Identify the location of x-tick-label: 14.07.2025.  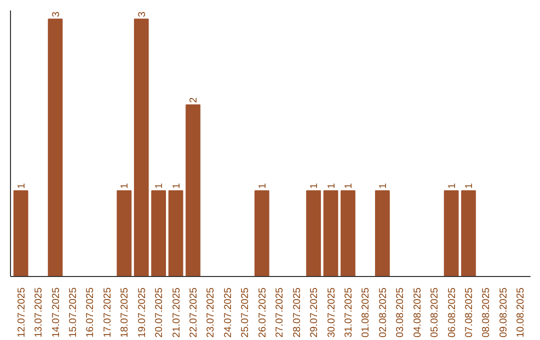
(56, 312).